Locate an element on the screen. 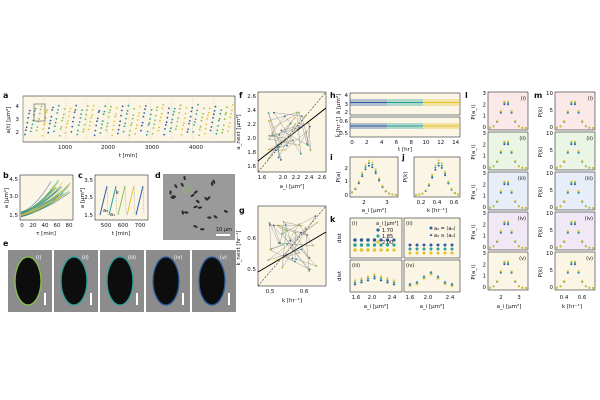  panel-k-legend-ii-0: a₀ = ⟨a₀⟩ is located at coordinates (444, 229).